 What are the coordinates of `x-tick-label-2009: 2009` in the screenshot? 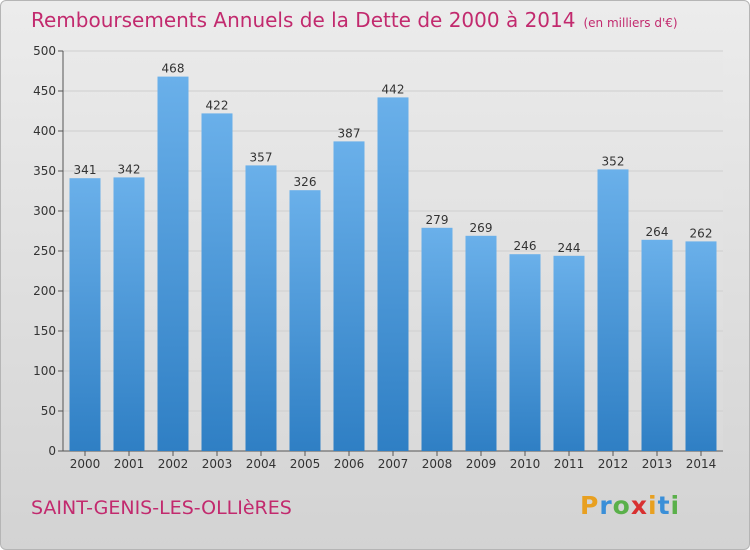 It's located at (481, 464).